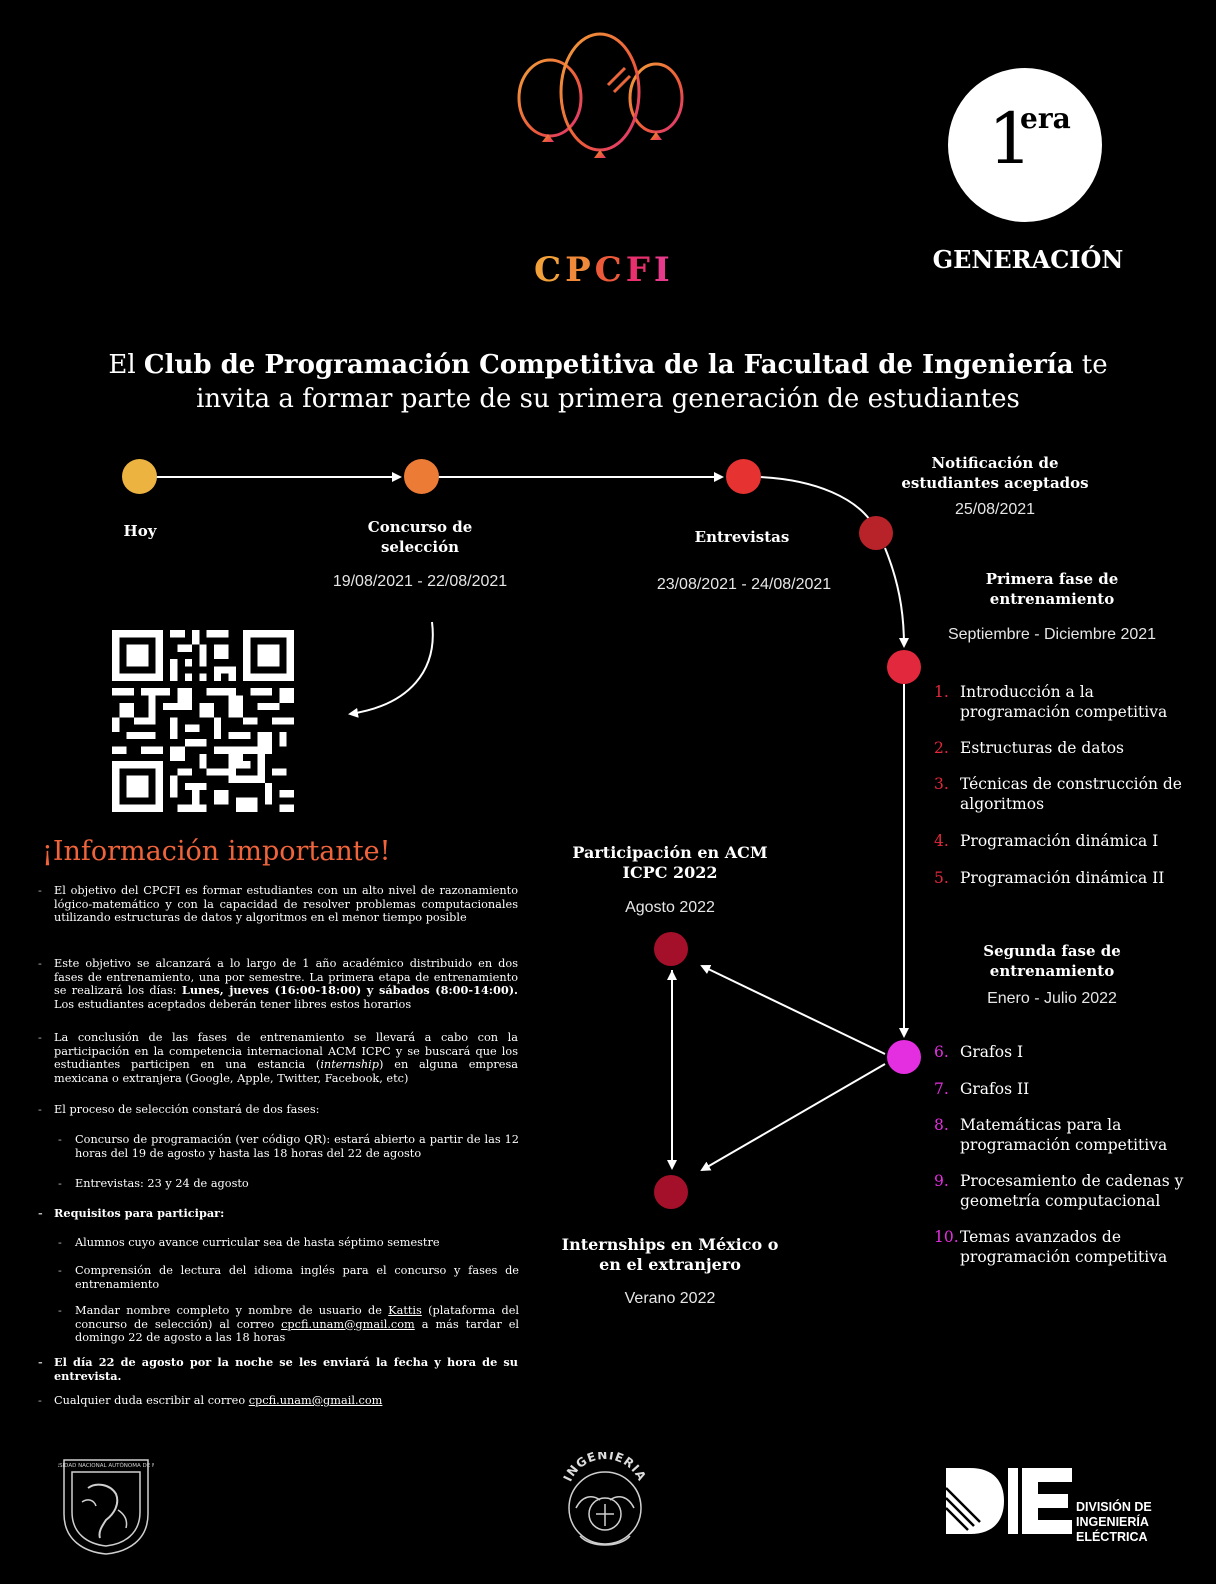 Image resolution: width=1216 pixels, height=1584 pixels. What do you see at coordinates (420, 581) in the screenshot?
I see `date-concurso: 19/08/2021 - 22/08/2021` at bounding box center [420, 581].